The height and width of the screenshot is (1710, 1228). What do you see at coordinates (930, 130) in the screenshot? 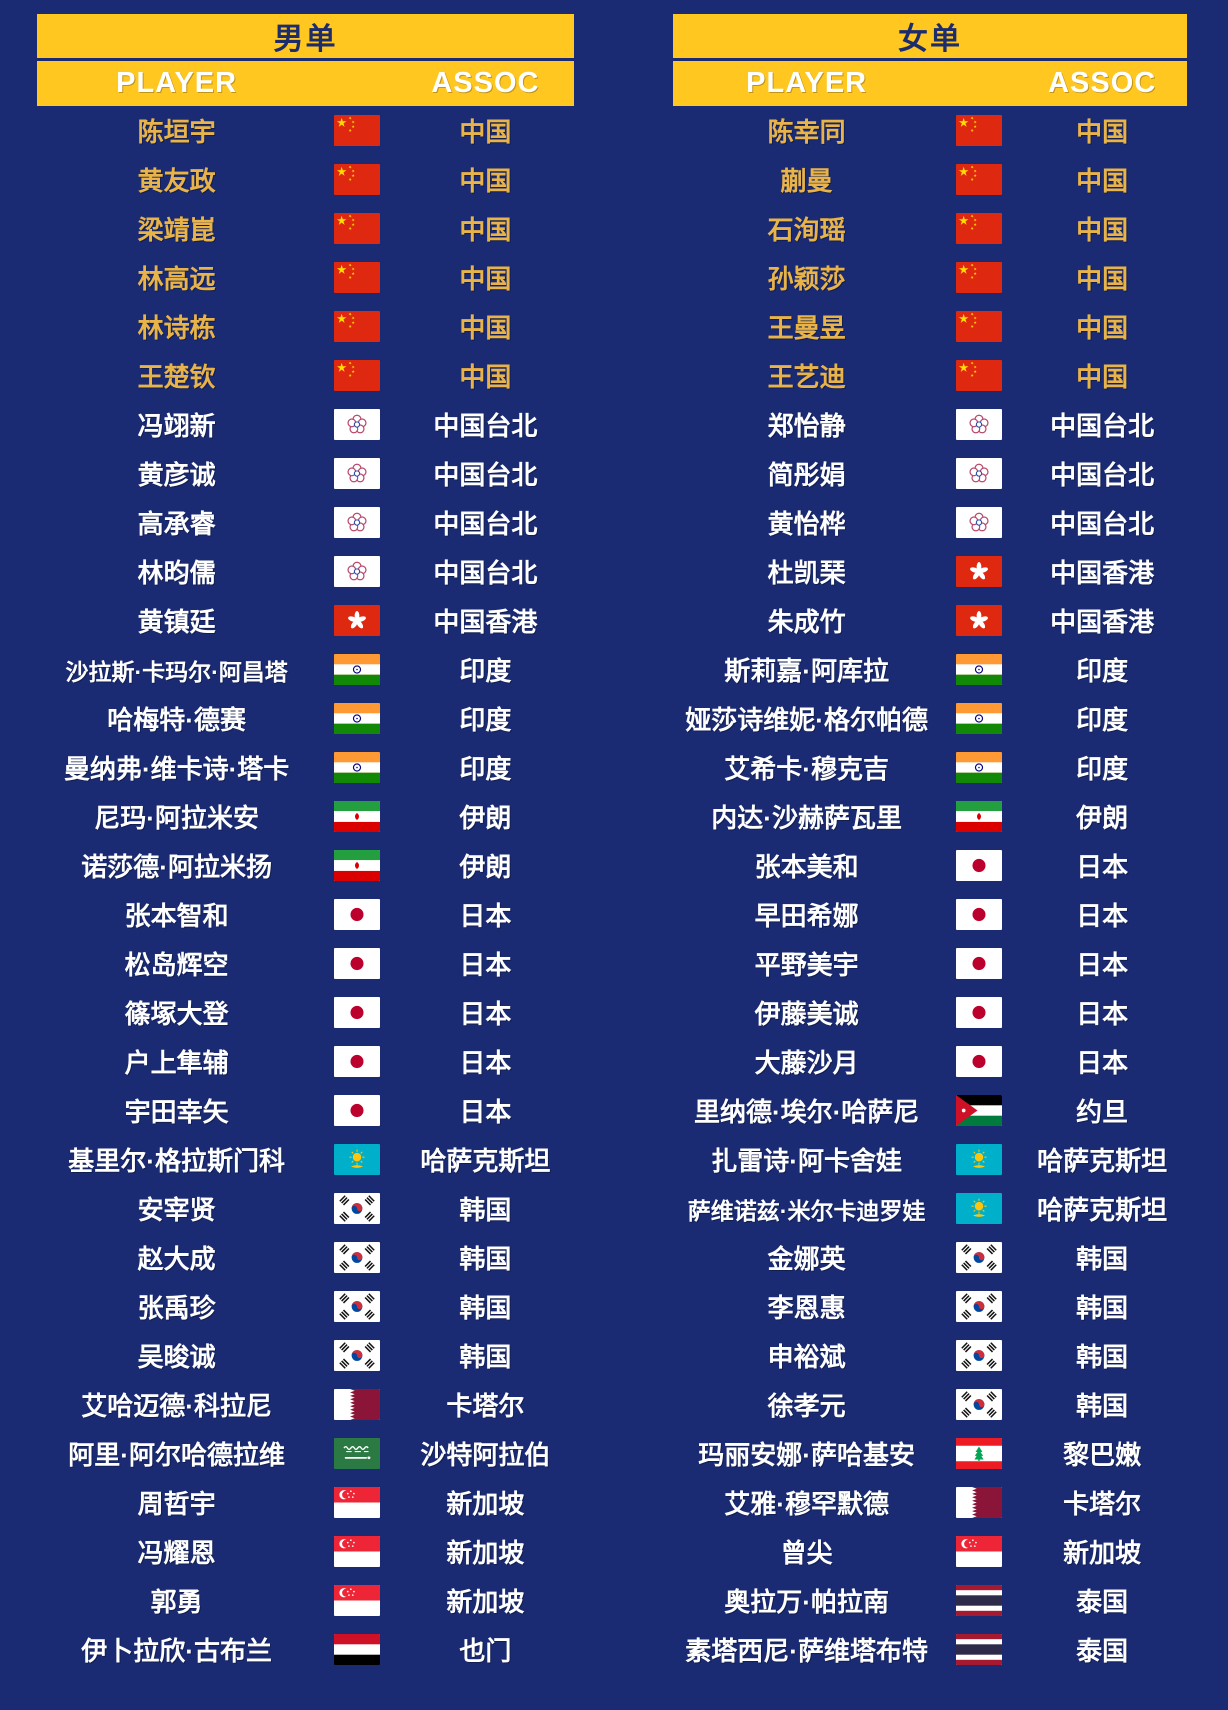
I see `player-row: 陈幸同 中国` at bounding box center [930, 130].